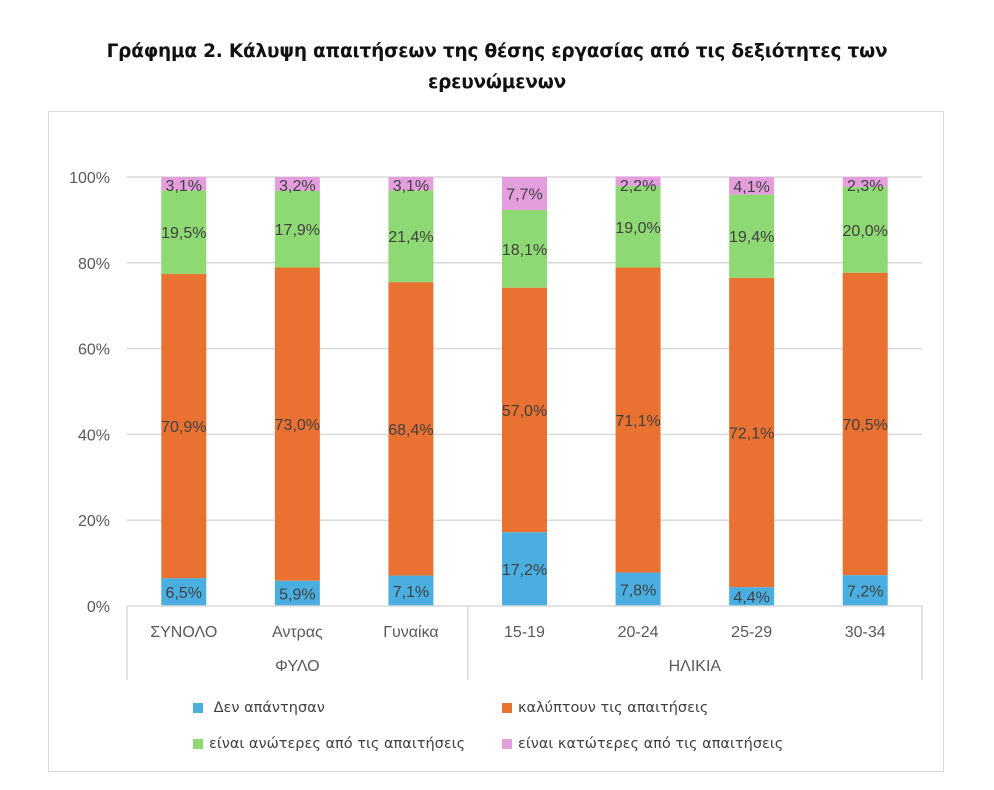  Describe the element at coordinates (865, 632) in the screenshot. I see `x-tick-label: 30-34` at that location.